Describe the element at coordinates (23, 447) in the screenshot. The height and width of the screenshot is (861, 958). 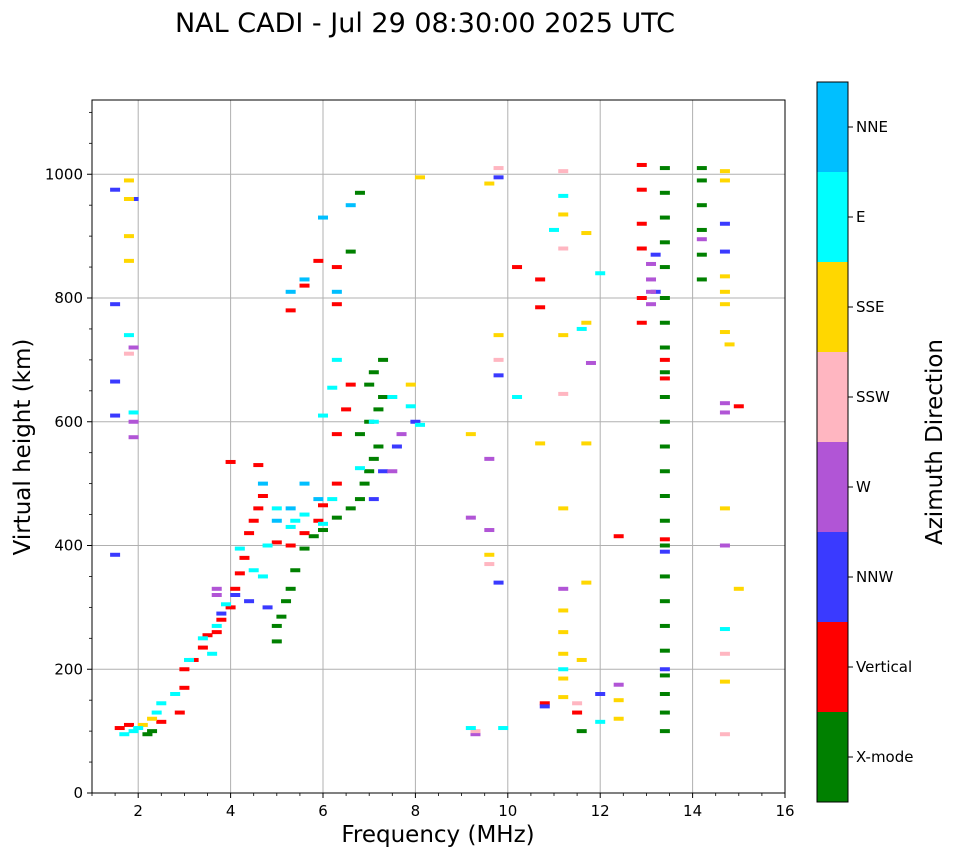
I see `y-axis-label: Virtual height (km)` at that location.